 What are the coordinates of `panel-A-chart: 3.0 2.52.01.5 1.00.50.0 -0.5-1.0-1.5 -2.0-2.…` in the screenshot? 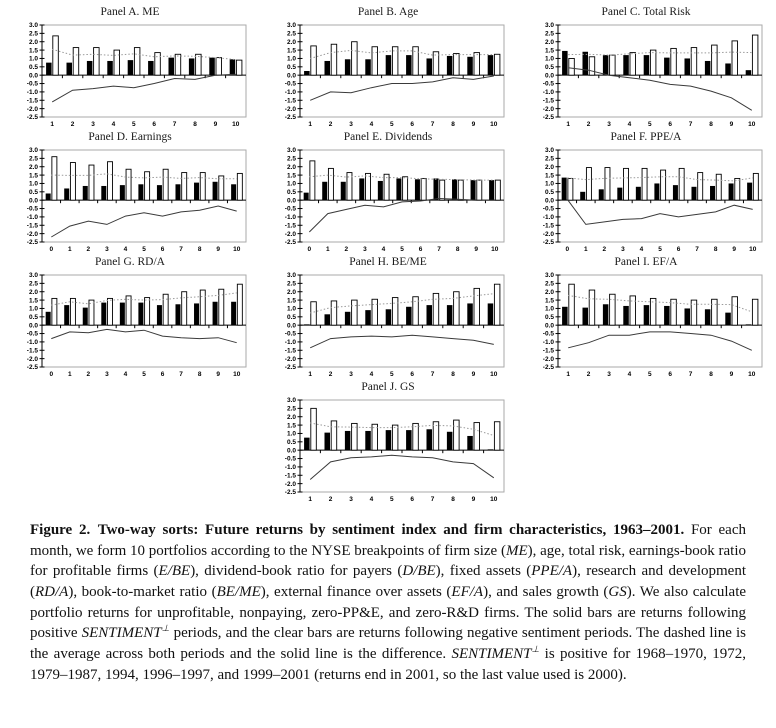 It's located at (137, 75).